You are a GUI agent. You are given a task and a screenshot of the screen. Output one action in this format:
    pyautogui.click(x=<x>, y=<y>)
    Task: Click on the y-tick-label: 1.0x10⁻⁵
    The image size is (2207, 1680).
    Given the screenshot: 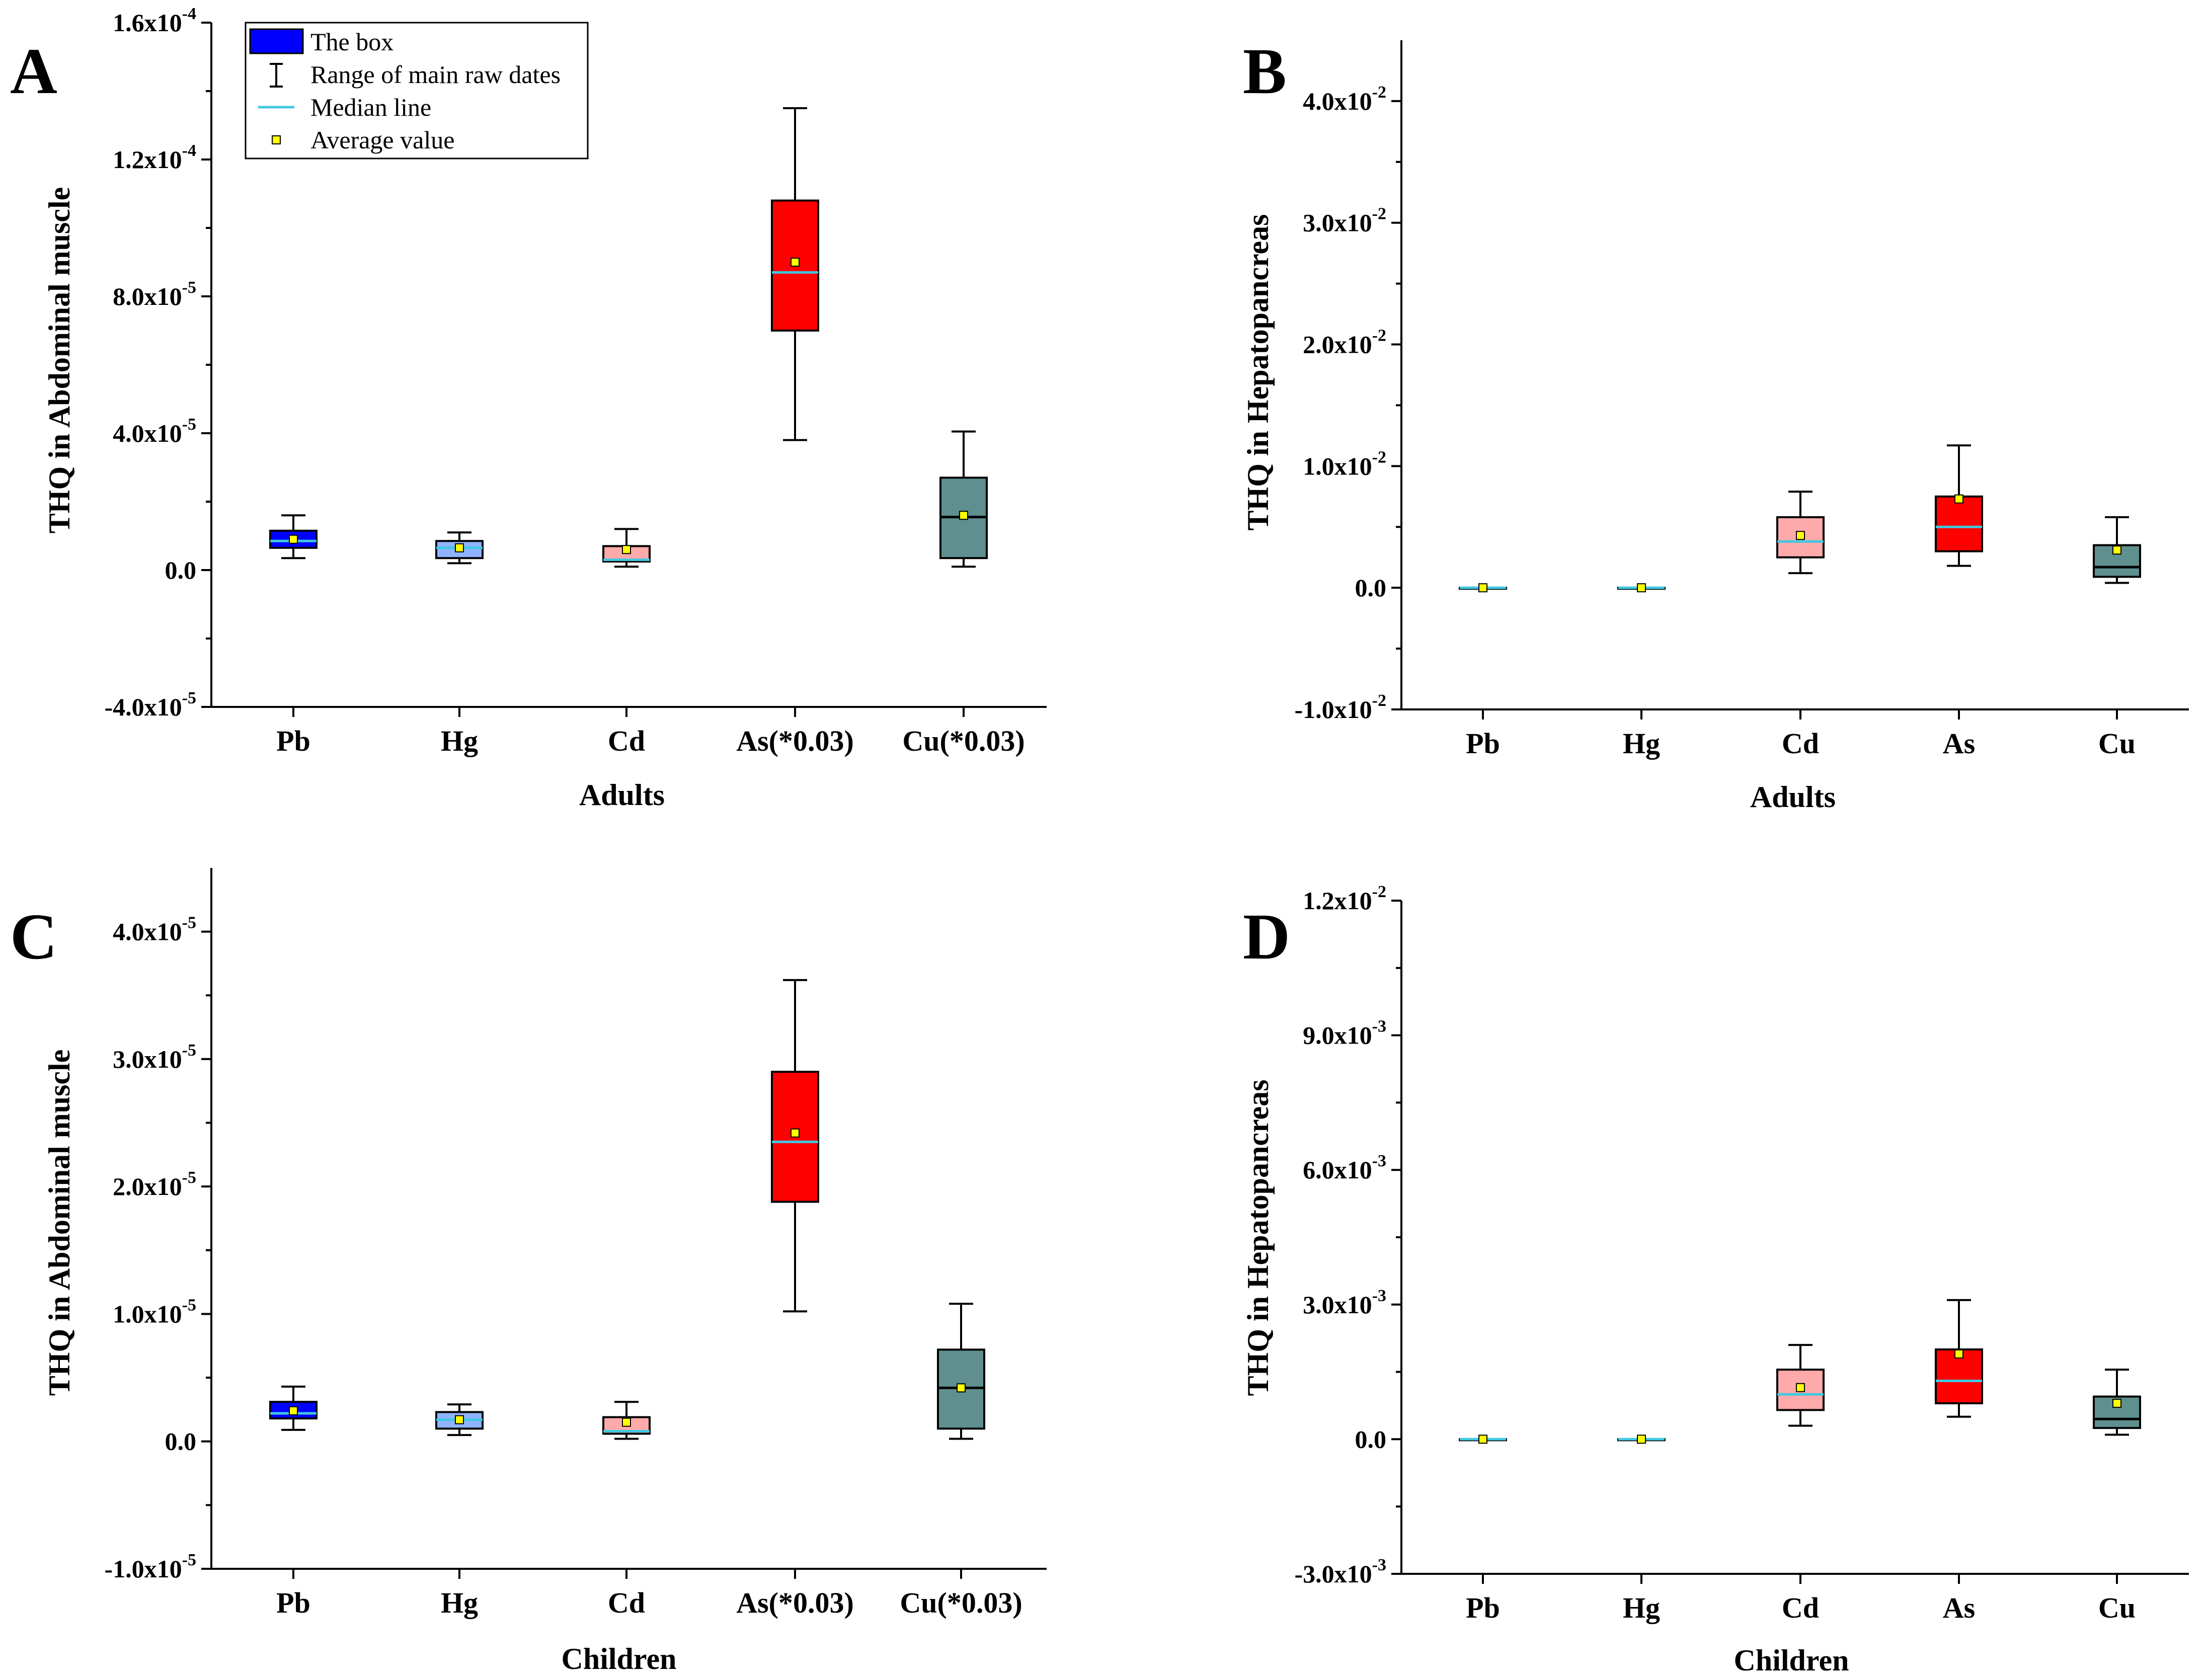 What is the action you would take?
    pyautogui.click(x=154, y=1312)
    